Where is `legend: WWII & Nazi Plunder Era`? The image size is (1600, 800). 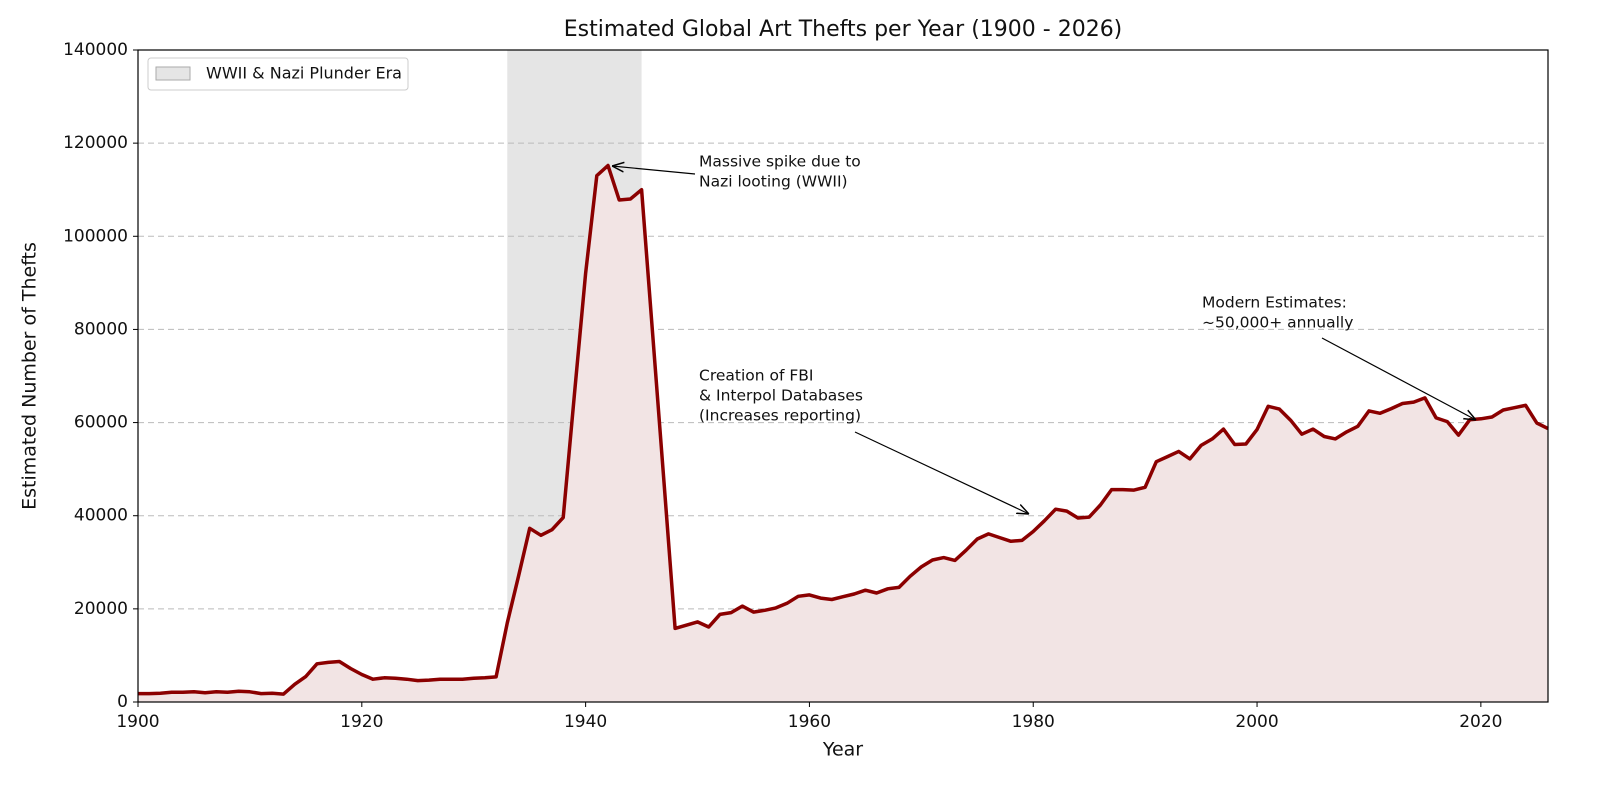
legend: WWII & Nazi Plunder Era is located at coordinates (278, 74).